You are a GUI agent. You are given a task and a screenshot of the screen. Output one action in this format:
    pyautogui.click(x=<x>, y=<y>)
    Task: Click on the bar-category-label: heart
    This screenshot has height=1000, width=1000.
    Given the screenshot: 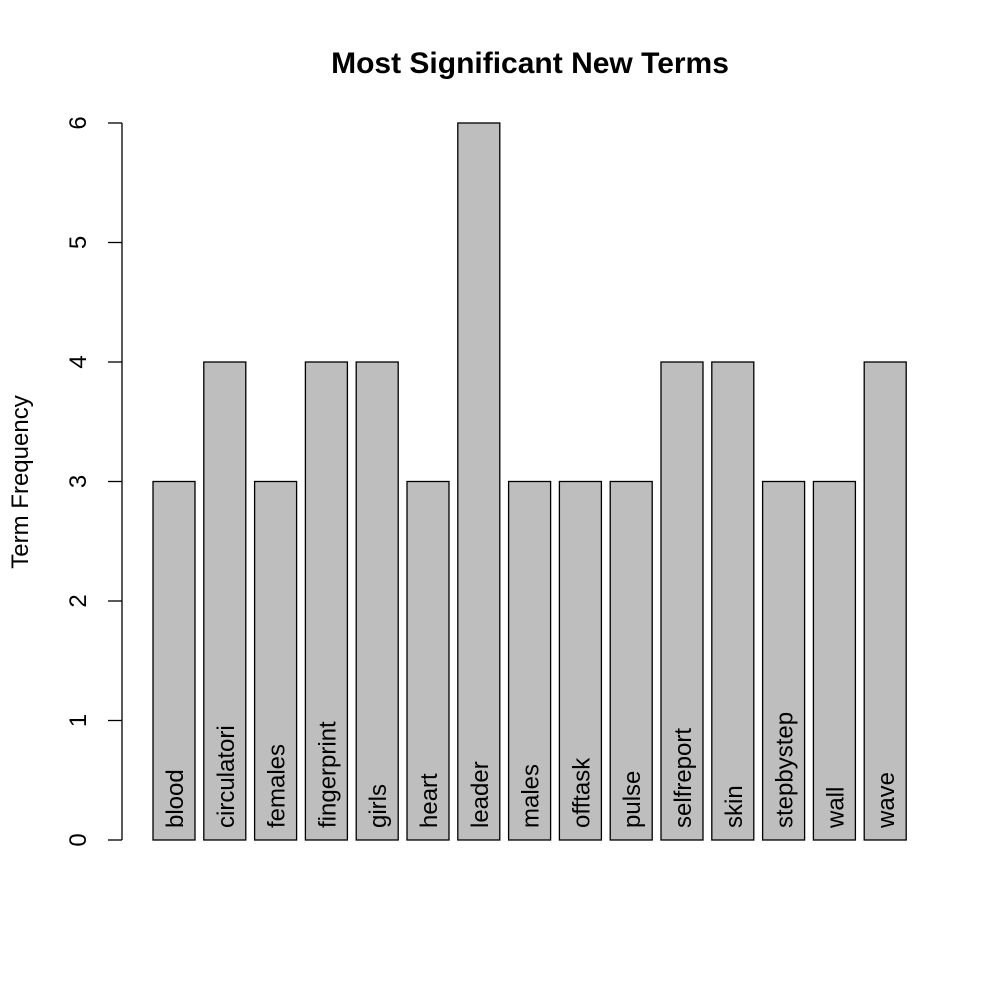 What is the action you would take?
    pyautogui.click(x=429, y=800)
    